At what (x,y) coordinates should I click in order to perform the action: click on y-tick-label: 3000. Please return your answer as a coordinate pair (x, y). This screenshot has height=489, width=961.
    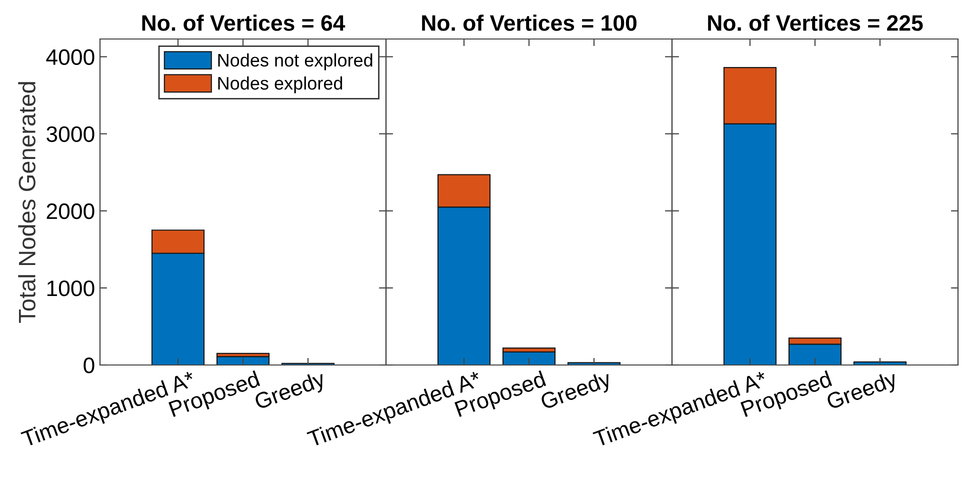
    Looking at the image, I should click on (70, 134).